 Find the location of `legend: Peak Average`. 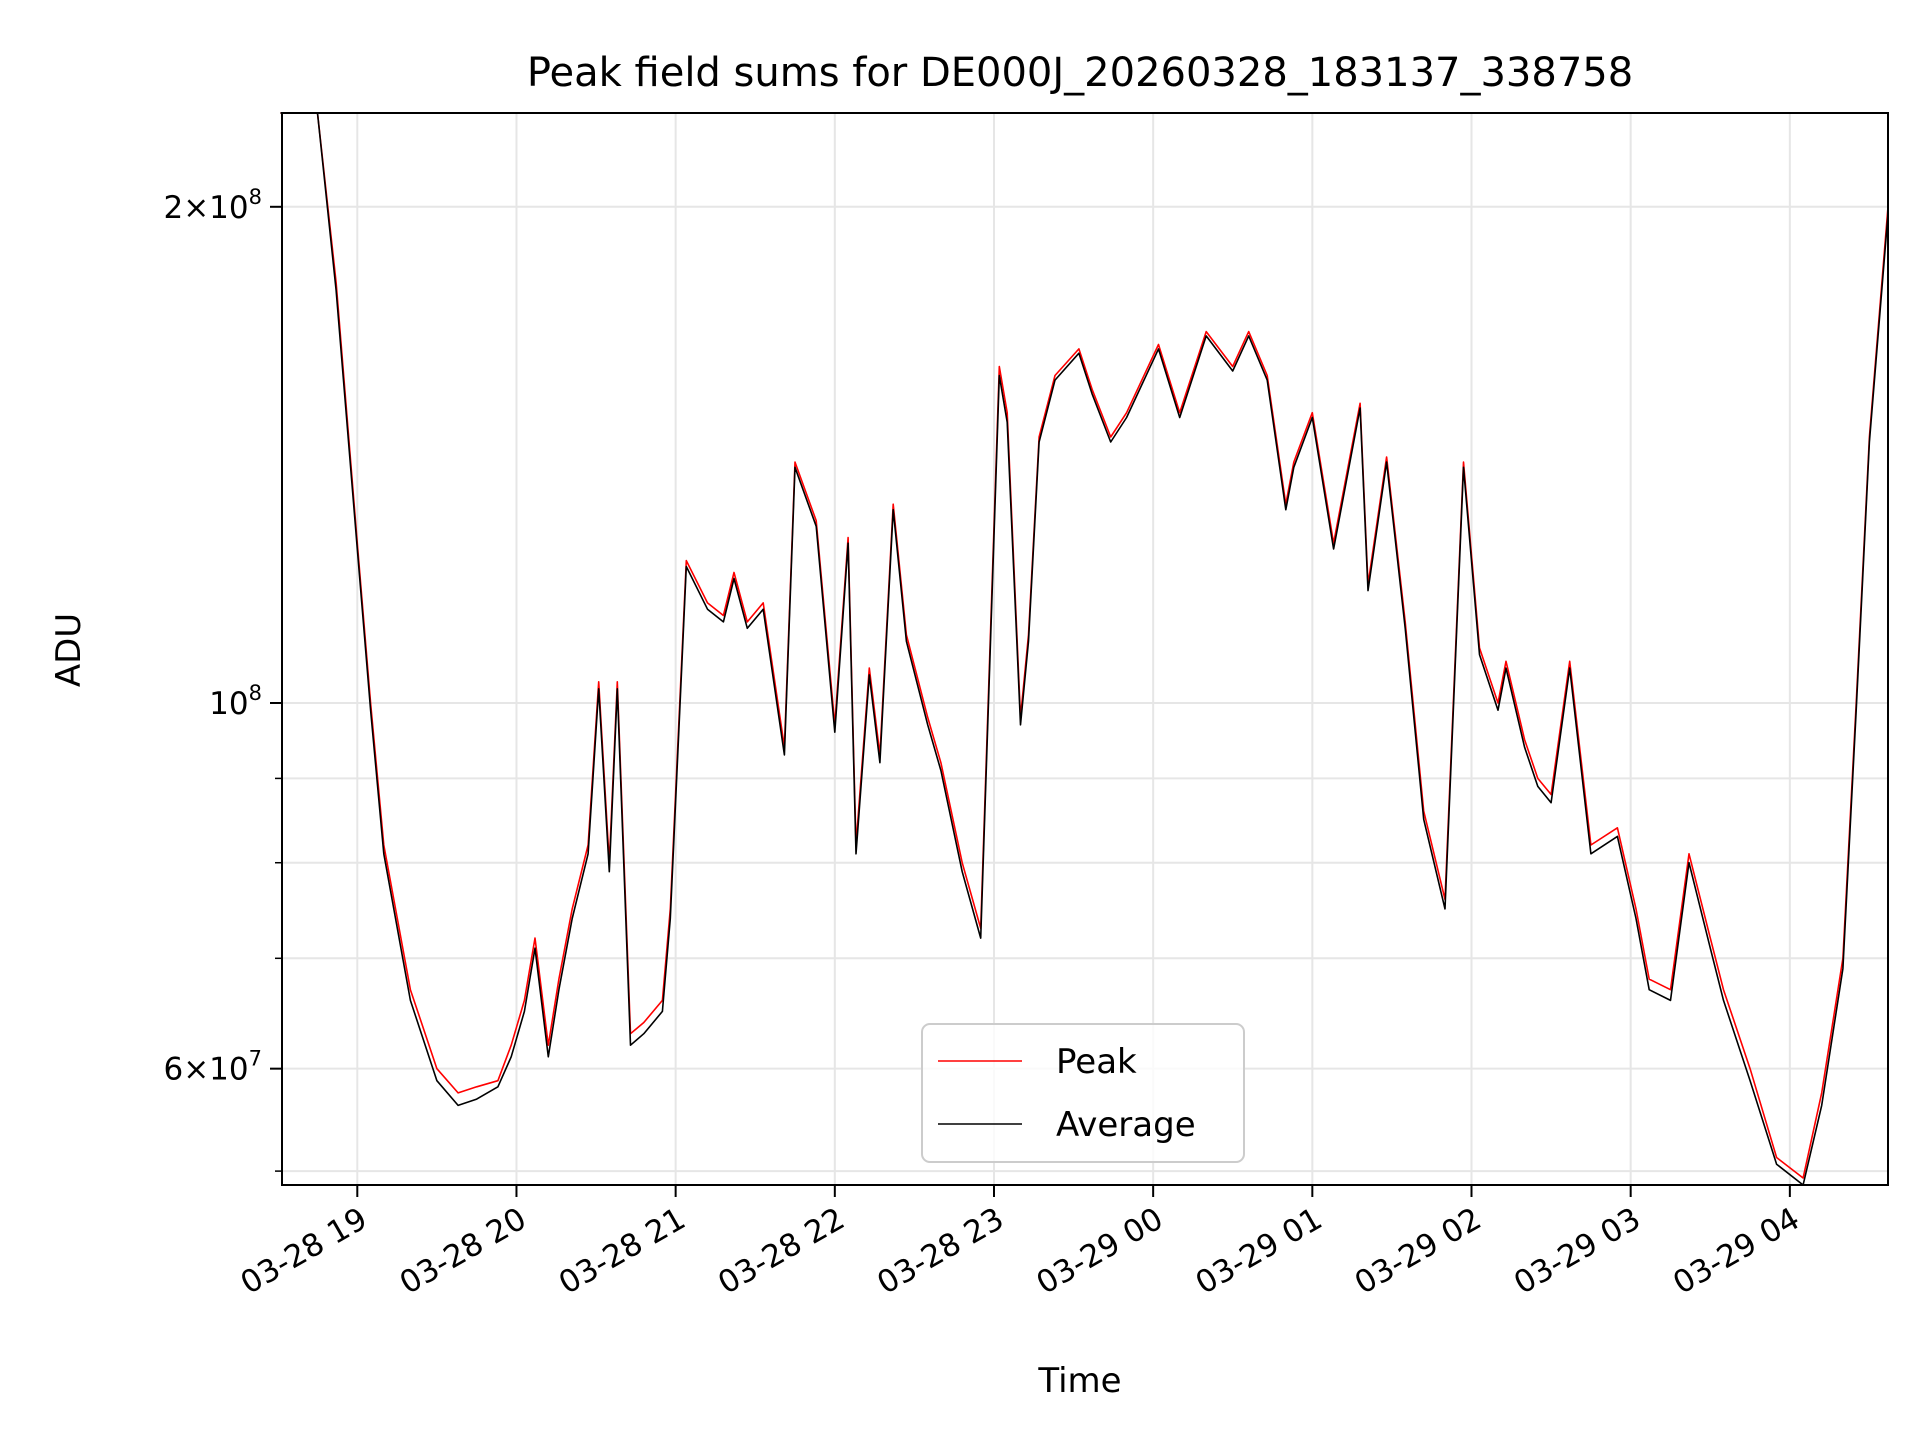

legend: Peak Average is located at coordinates (1083, 1093).